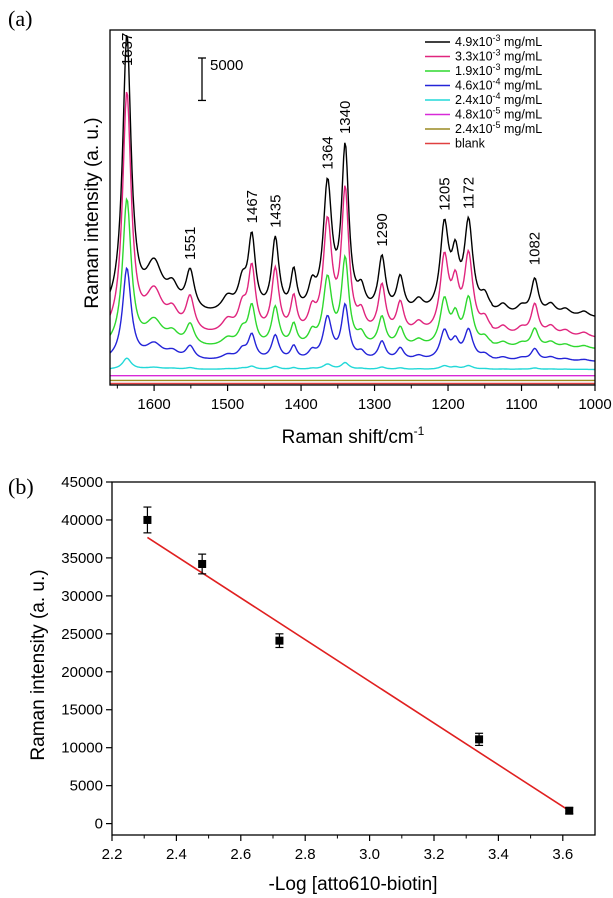 The image size is (613, 898). I want to click on y-tick-label-b: 15000, so click(82, 710).